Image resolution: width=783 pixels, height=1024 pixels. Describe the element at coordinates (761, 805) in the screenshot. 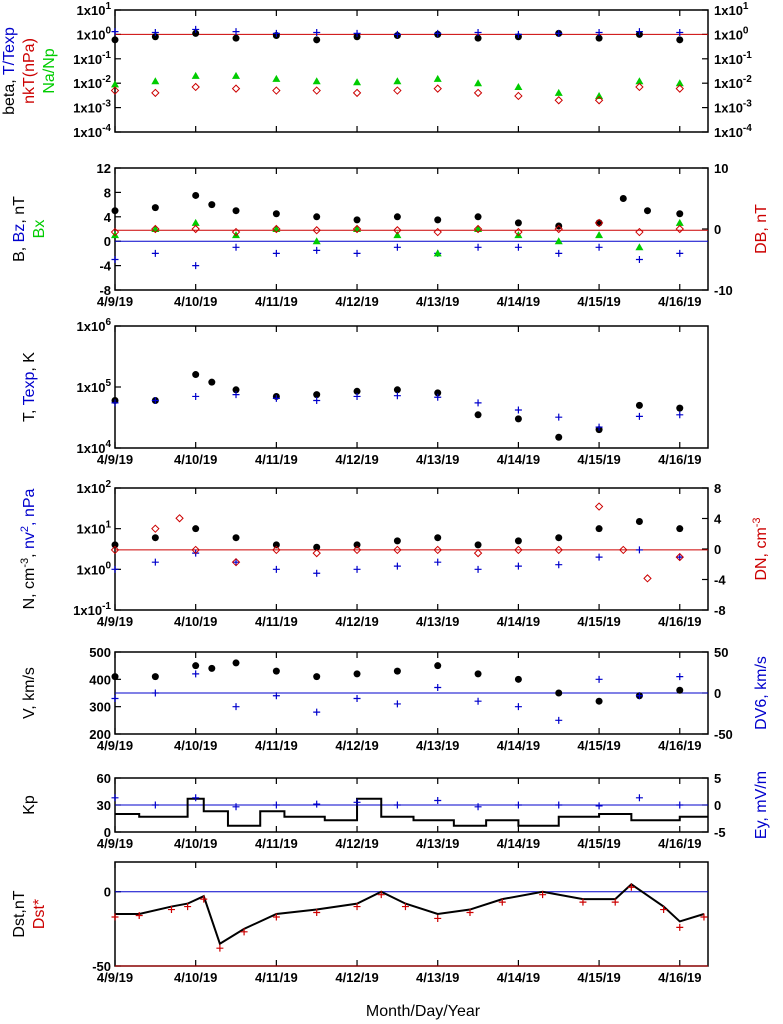

I see `kp-index-right-label: Ey, mV/m` at that location.